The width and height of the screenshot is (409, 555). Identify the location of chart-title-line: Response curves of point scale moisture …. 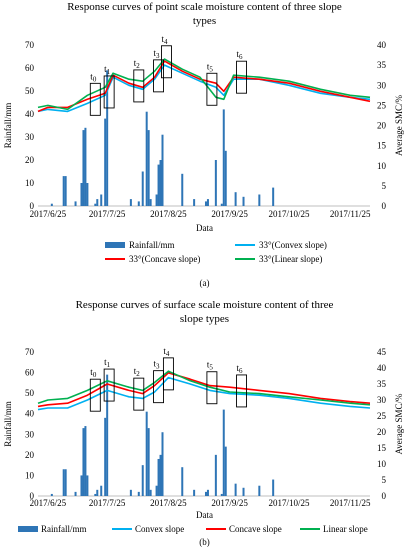
(204, 7).